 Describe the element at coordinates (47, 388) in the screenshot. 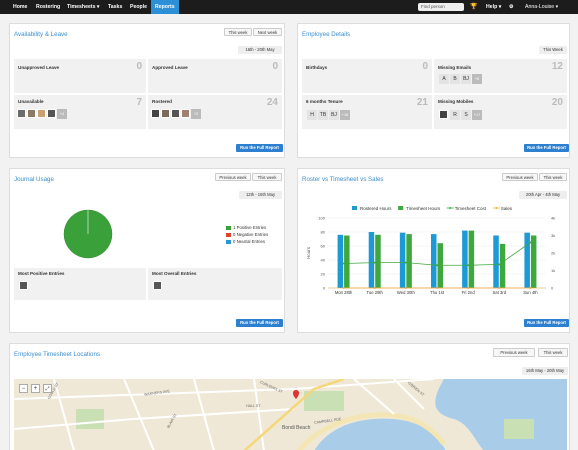

I see `fullscreen-icon: ⤢` at that location.